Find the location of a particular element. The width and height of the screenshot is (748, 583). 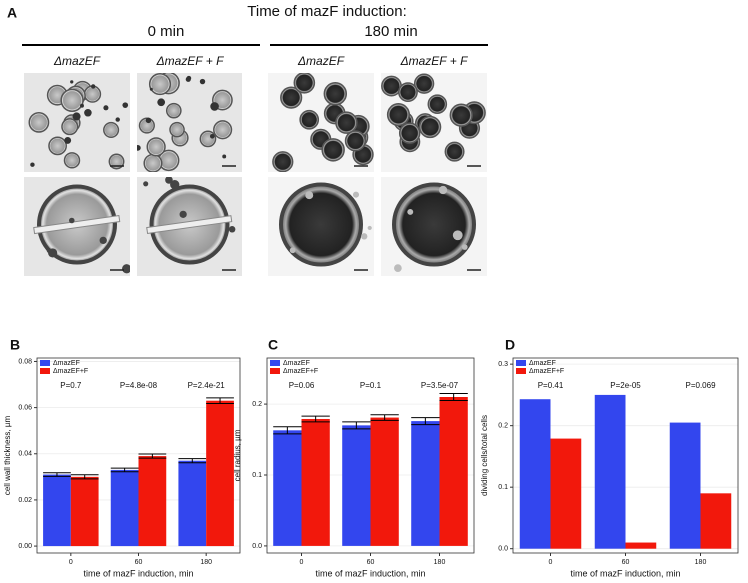

panel-label: D is located at coordinates (510, 345).